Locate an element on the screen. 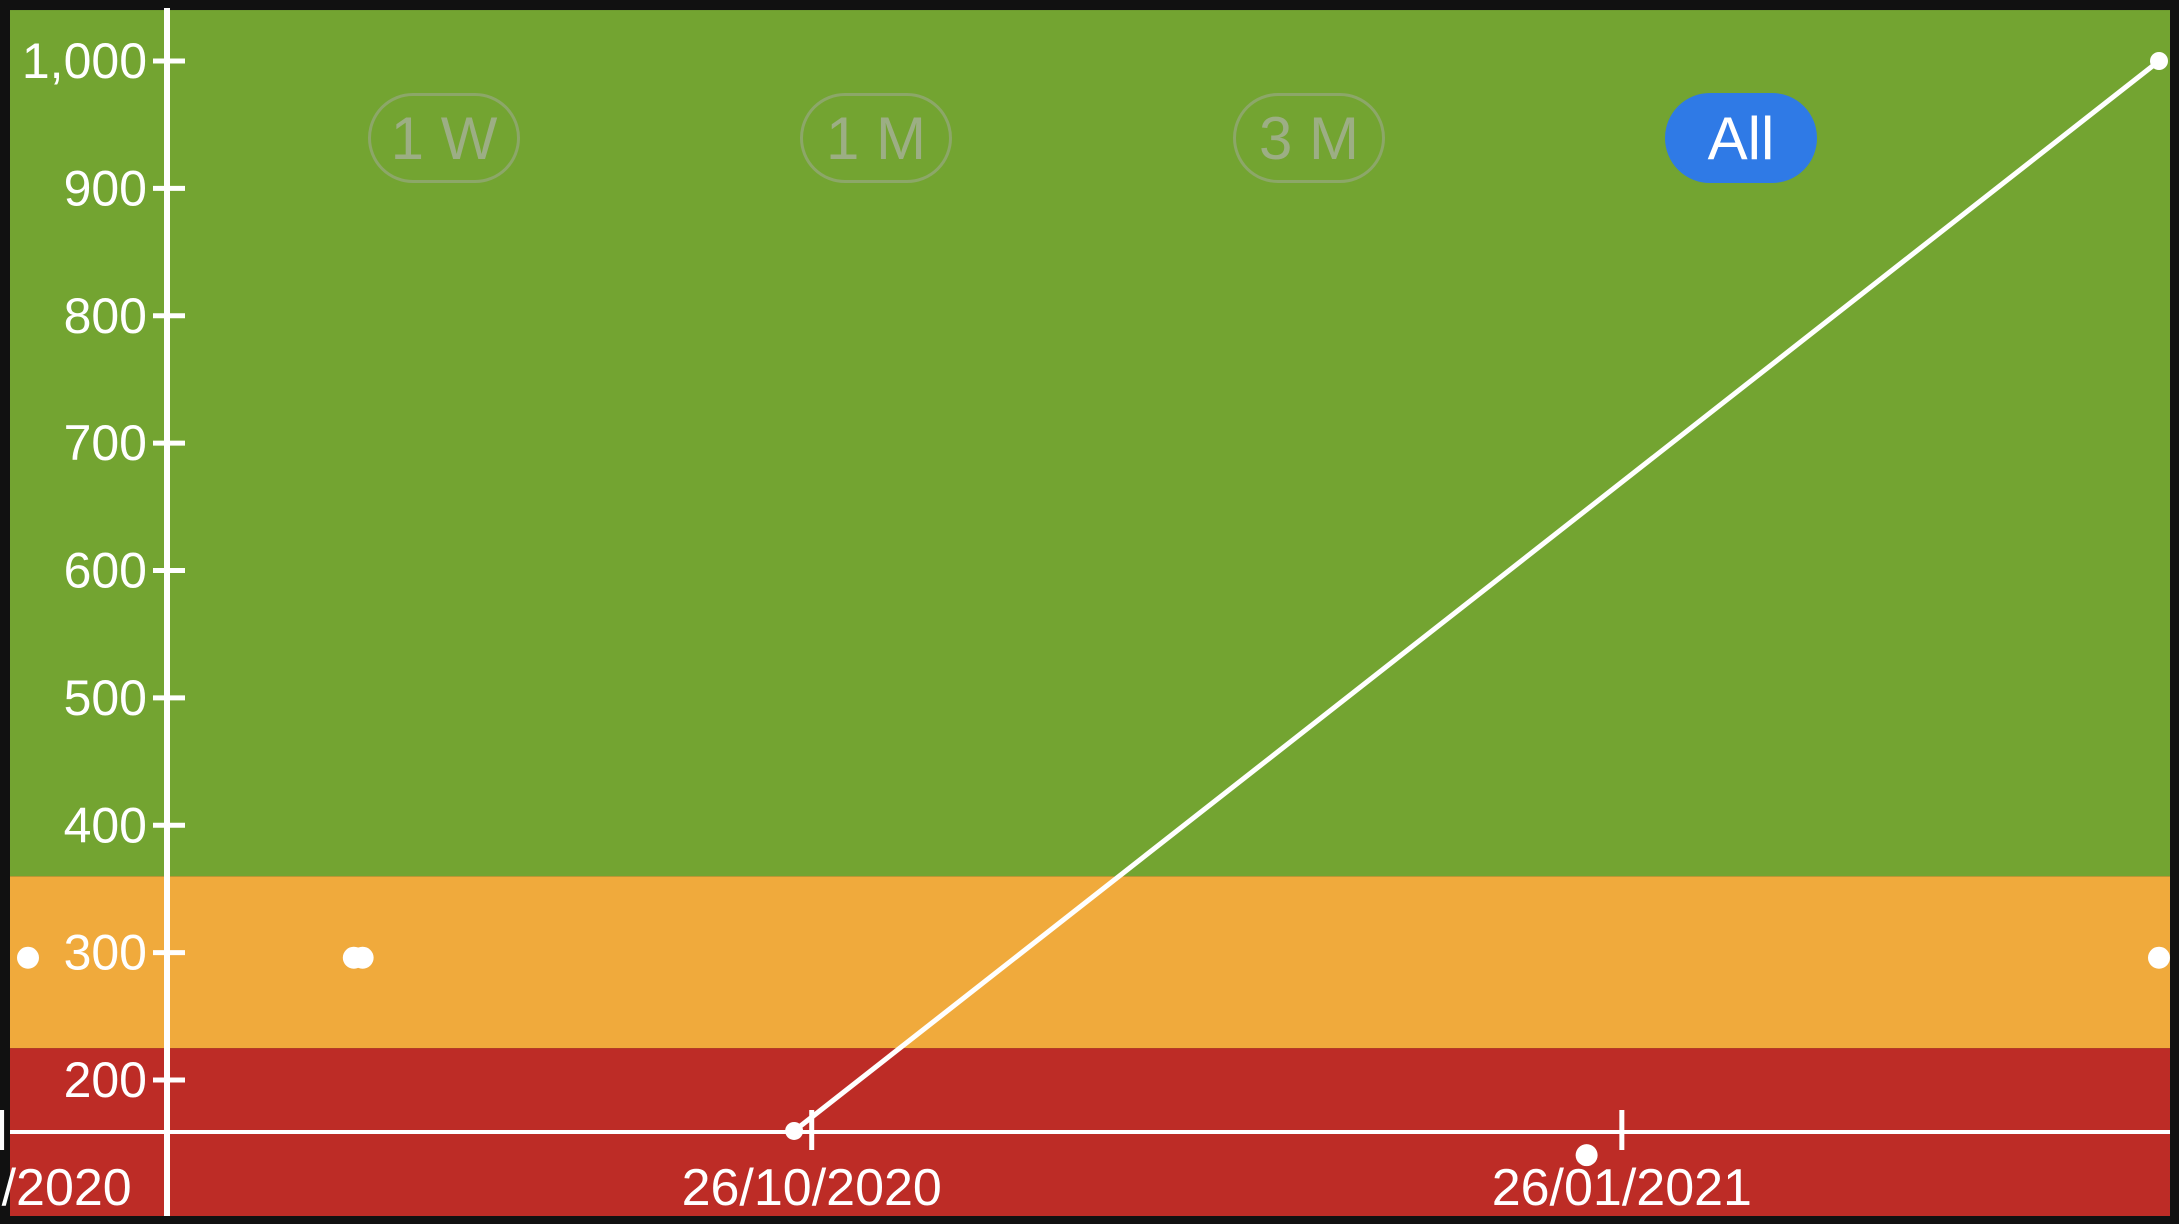  x-tick-label-1: 26/10/2020 is located at coordinates (812, 1188).